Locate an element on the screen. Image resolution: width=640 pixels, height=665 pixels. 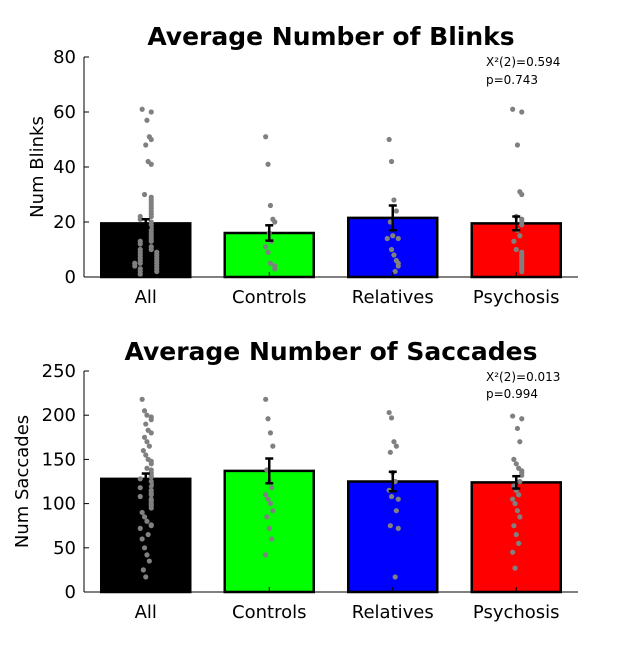
y-tick-label: 60 is located at coordinates (64, 112).